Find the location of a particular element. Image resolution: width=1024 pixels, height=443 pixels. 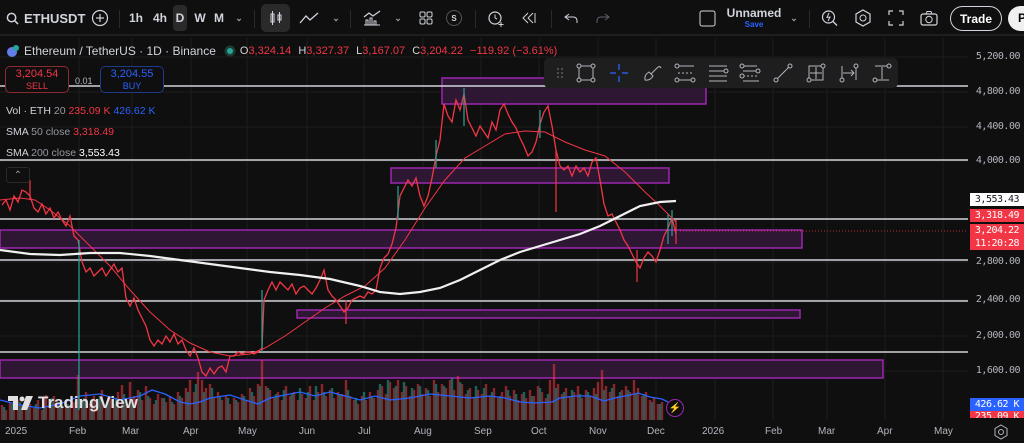

svg-text: S is located at coordinates (454, 18).